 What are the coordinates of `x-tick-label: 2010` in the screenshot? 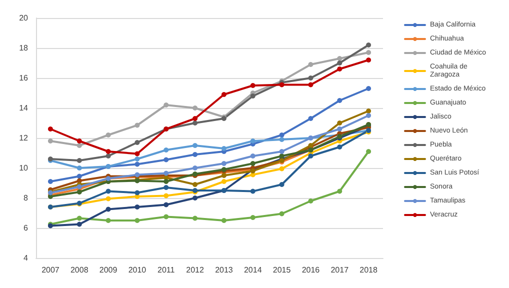 It's located at (137, 270).